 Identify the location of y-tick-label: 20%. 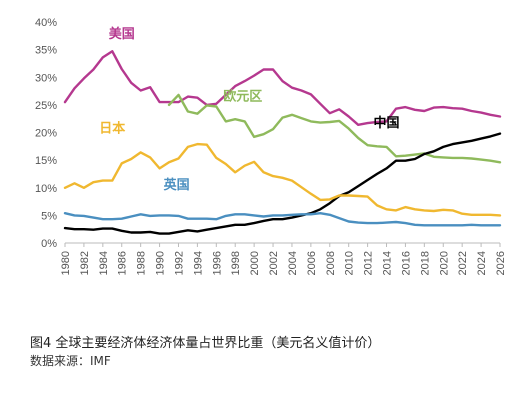
(46, 134).